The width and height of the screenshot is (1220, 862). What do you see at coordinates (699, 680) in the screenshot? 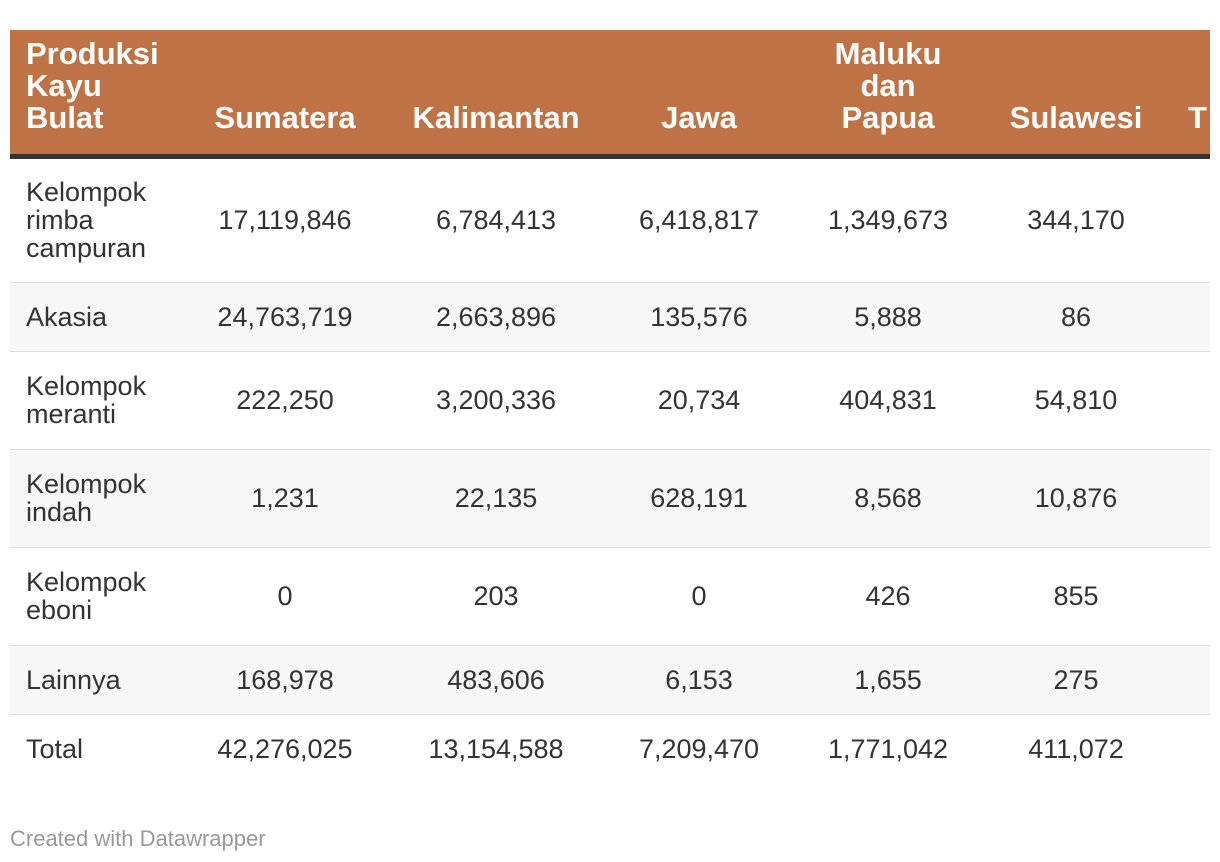
I see `table-cell: 6,153` at bounding box center [699, 680].